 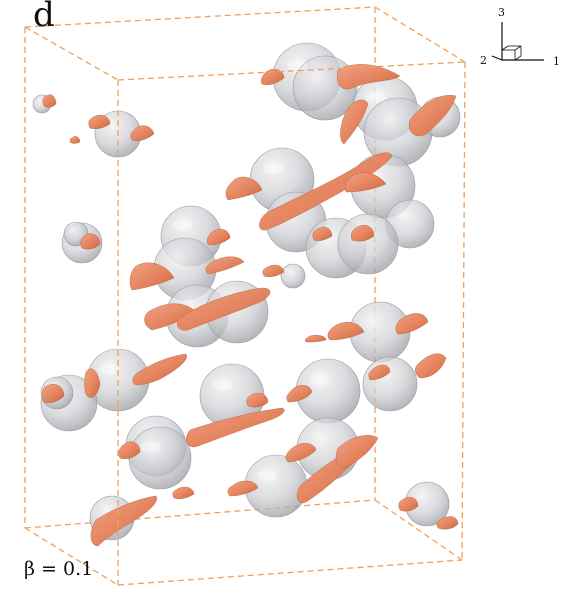 I want to click on axis-3-label: 3, so click(x=501, y=12).